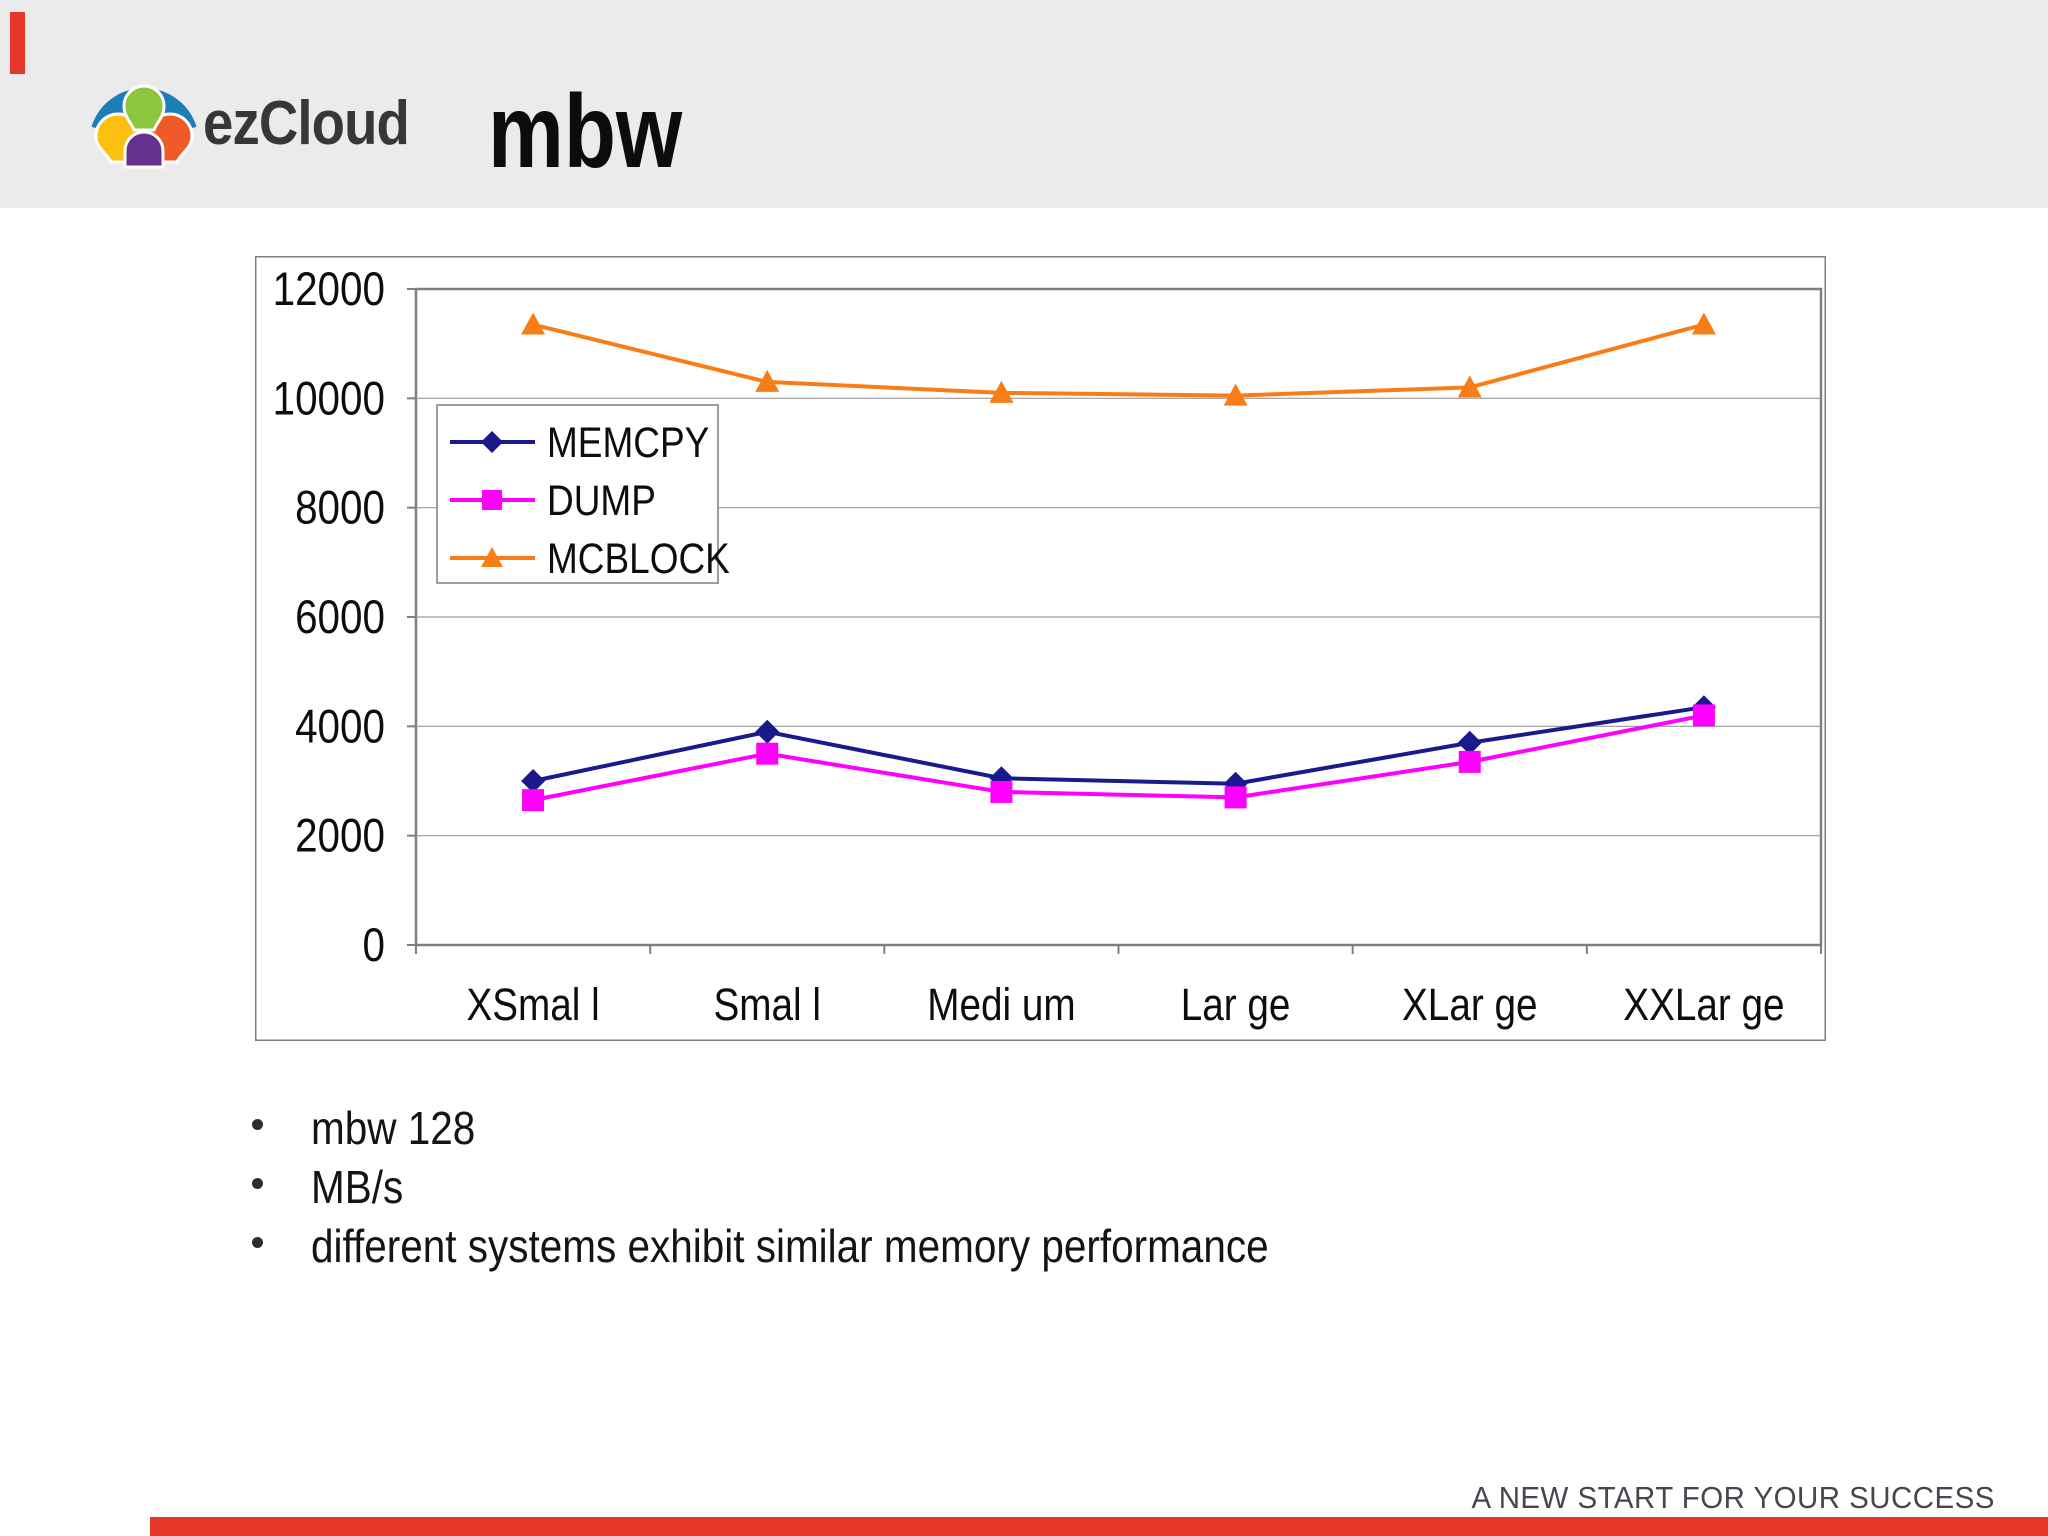  I want to click on series-line-dump, so click(1118, 758).